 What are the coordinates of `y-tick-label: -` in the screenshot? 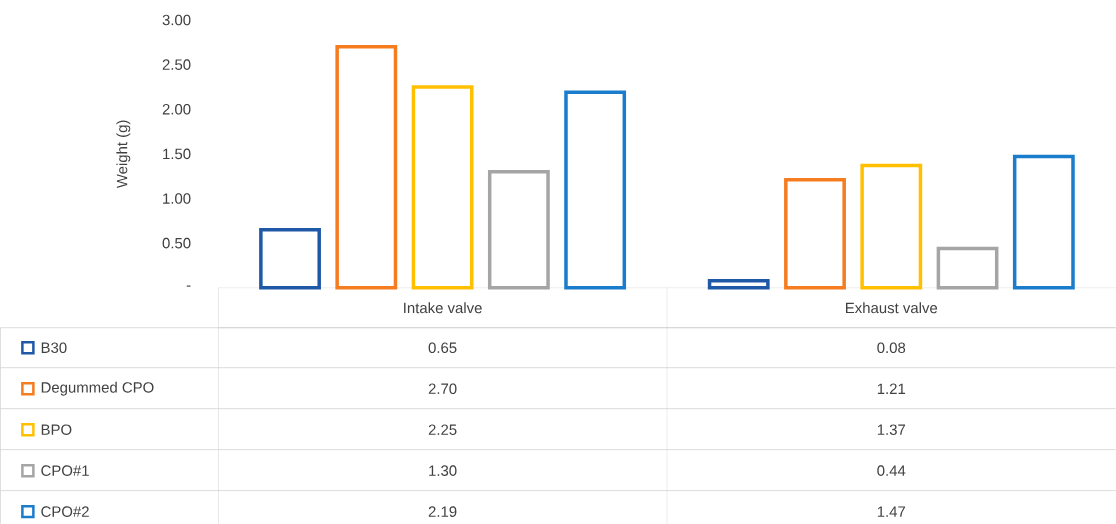 It's located at (188, 286).